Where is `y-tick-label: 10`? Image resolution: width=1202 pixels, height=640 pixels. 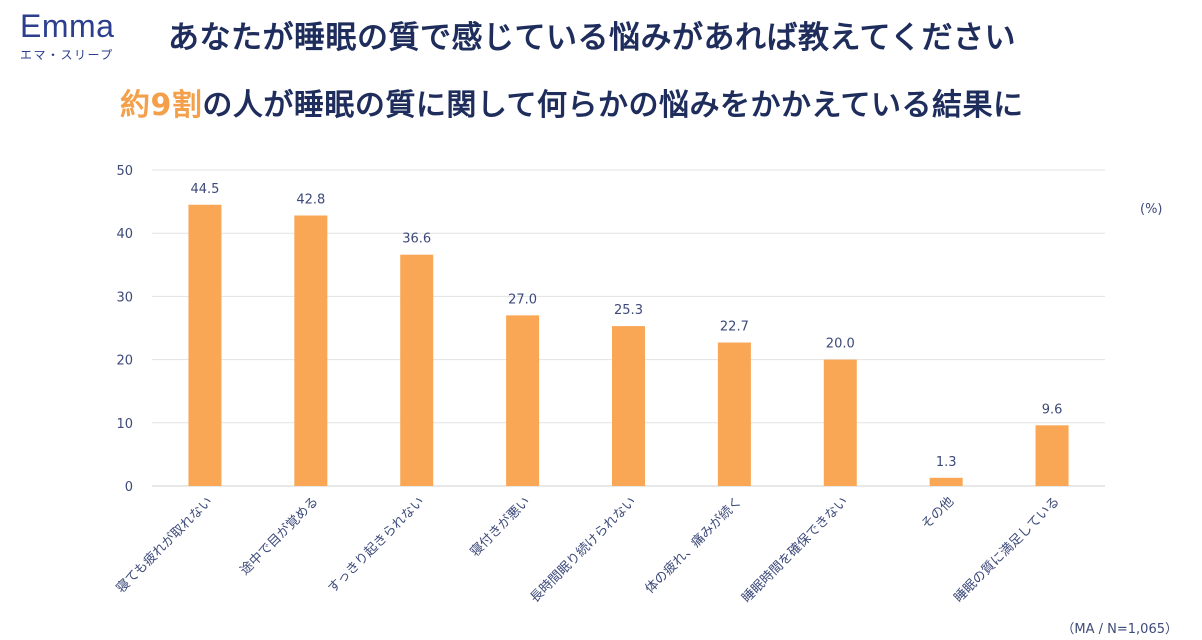
y-tick-label: 10 is located at coordinates (124, 424).